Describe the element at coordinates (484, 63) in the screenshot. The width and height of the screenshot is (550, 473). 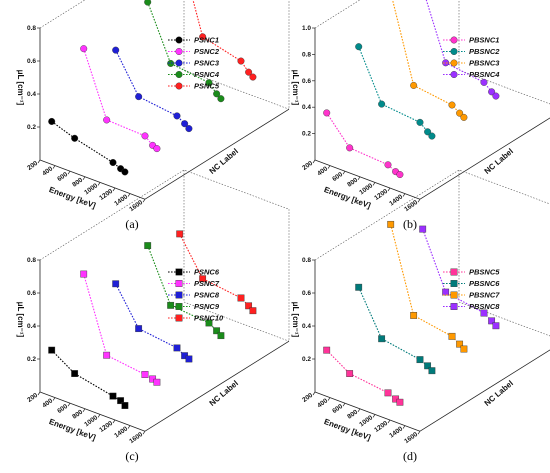
I see `legend-label: PBSNC3` at that location.